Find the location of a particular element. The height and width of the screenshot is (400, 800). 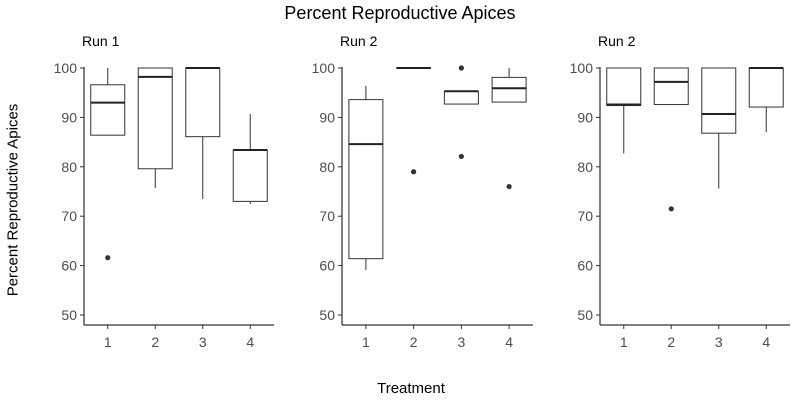

figure-title: Percent Reproductive Apices is located at coordinates (400, 13).